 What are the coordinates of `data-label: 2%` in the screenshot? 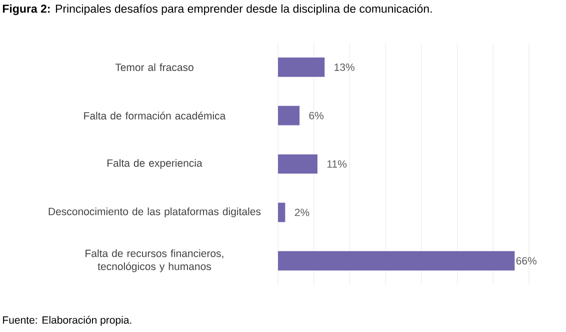 It's located at (302, 212).